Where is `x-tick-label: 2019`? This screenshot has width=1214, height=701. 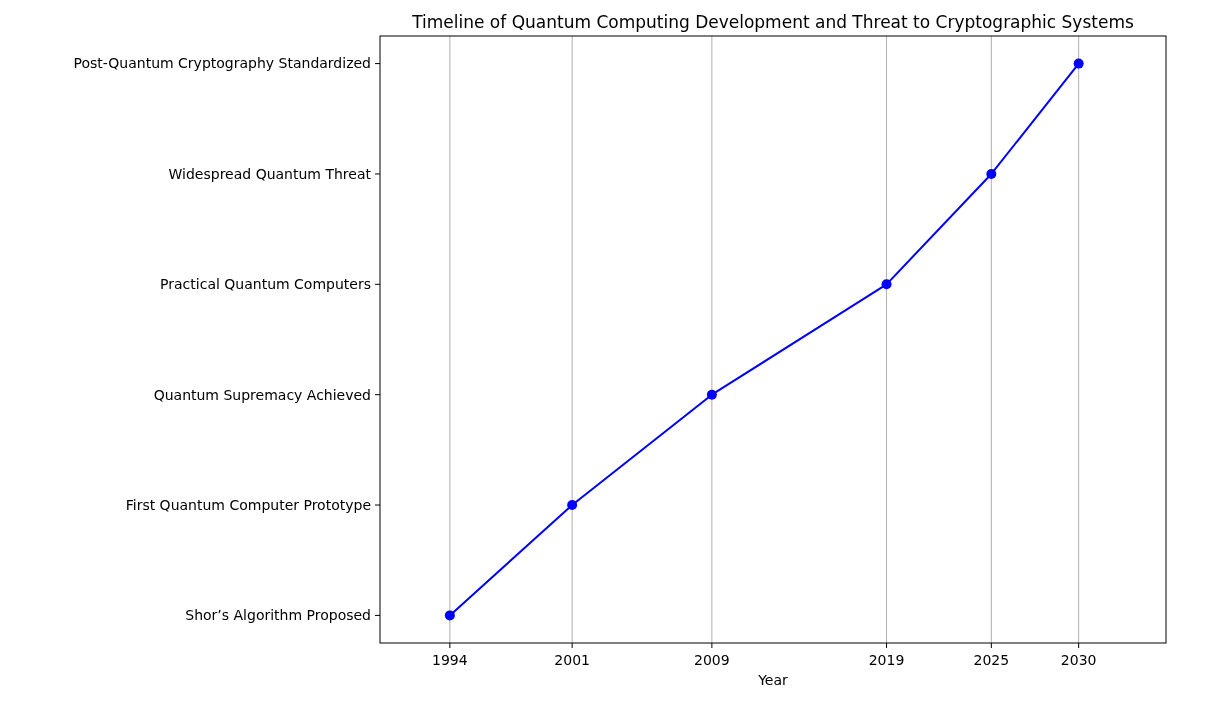
x-tick-label: 2019 is located at coordinates (886, 660).